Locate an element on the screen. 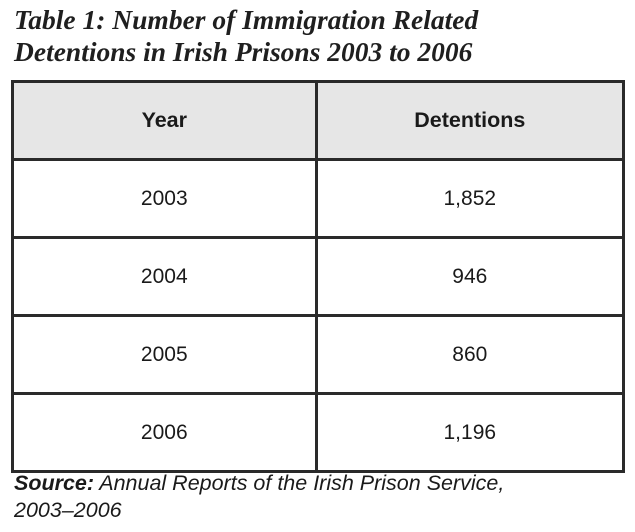 The image size is (635, 532). table-row: 2004 946 is located at coordinates (318, 276).